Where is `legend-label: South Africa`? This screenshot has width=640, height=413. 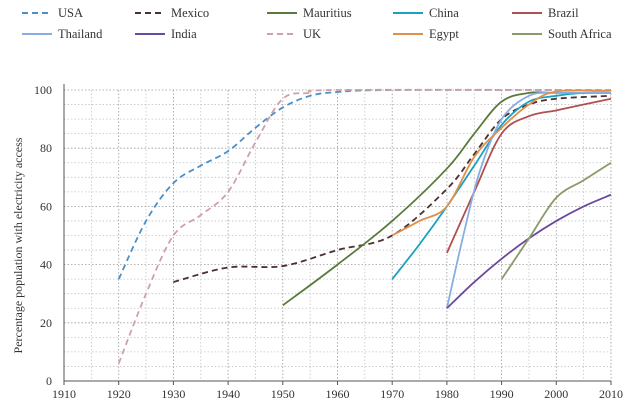 legend-label: South Africa is located at coordinates (580, 34).